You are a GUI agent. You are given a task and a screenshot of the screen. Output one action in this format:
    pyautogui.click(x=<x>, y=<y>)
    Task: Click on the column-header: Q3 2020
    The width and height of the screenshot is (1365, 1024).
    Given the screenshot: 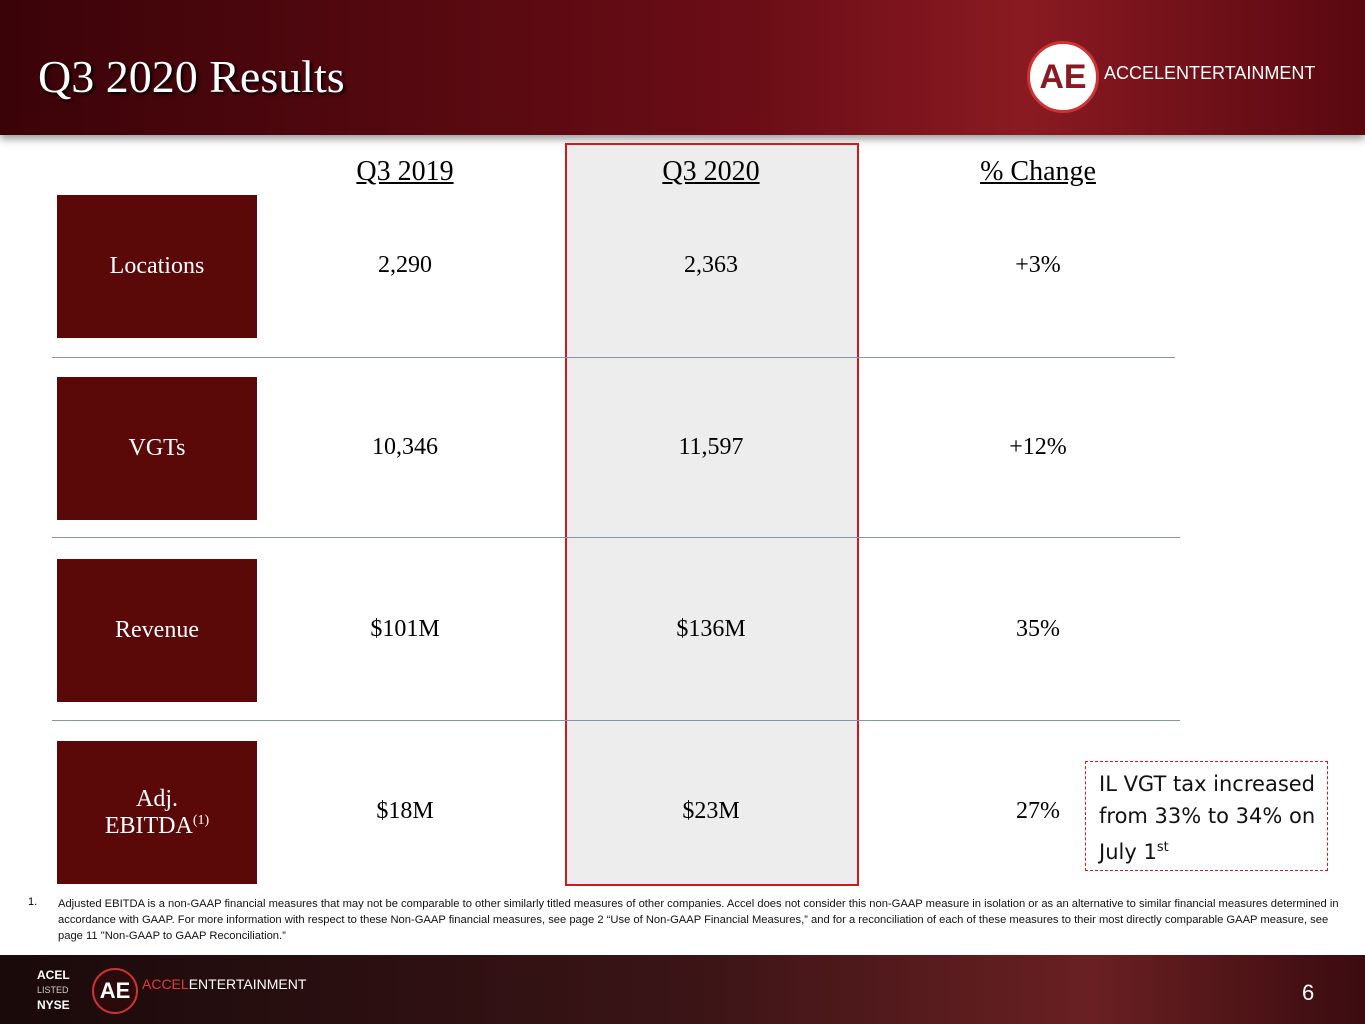 What is the action you would take?
    pyautogui.click(x=711, y=171)
    